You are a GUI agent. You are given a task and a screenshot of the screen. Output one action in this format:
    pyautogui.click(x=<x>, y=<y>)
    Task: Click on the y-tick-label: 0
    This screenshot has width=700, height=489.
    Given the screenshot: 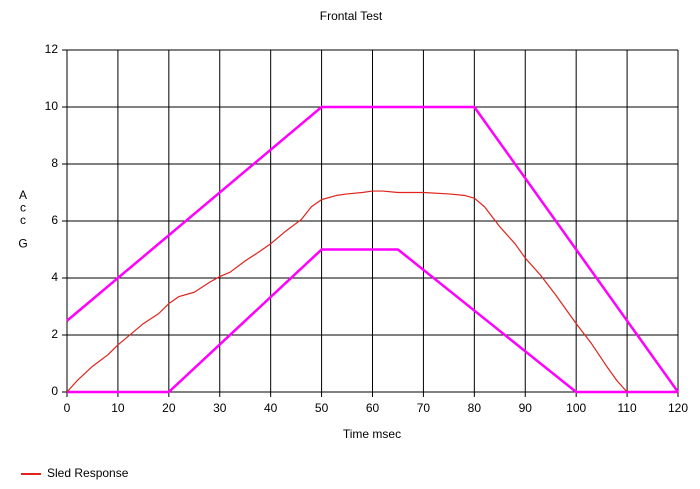 What is the action you would take?
    pyautogui.click(x=54, y=391)
    